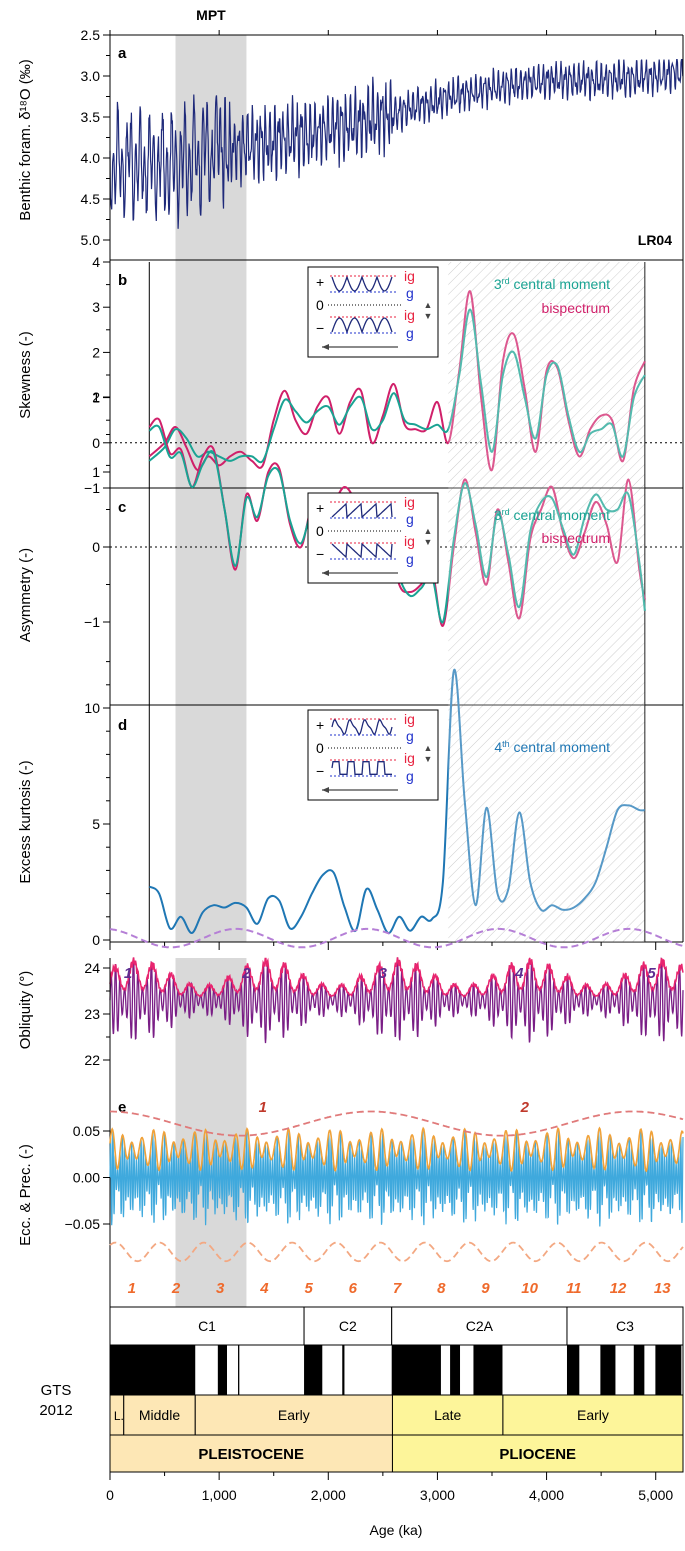 The height and width of the screenshot is (1551, 685). Describe the element at coordinates (396, 1149) in the screenshot. I see `eccentricity-series` at that location.